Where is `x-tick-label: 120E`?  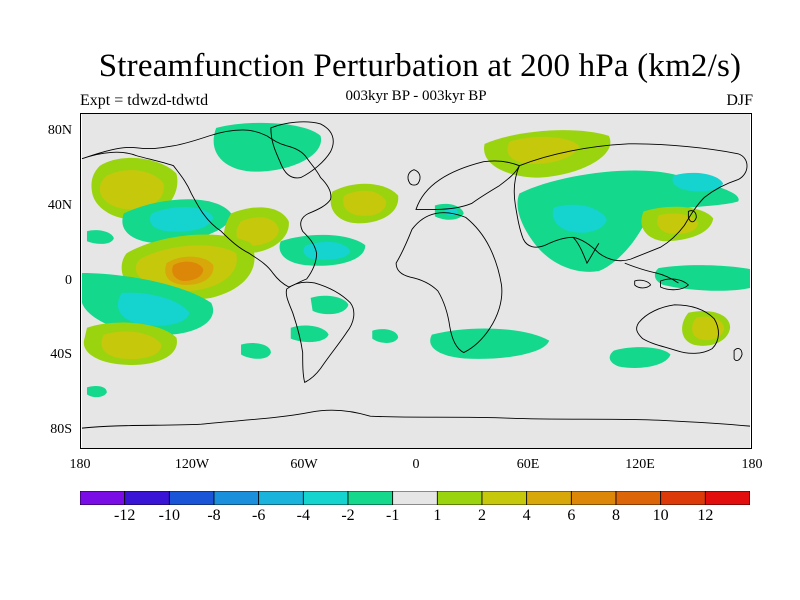 x-tick-label: 120E is located at coordinates (640, 464).